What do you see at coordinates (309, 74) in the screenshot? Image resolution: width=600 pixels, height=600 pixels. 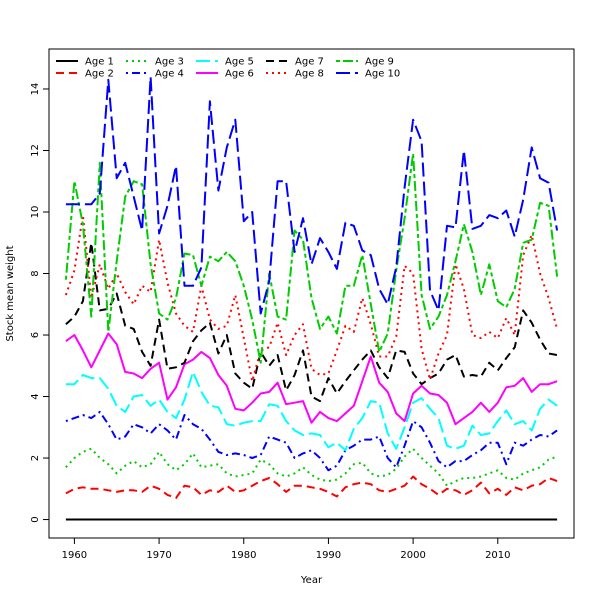 I see `legend-label-age-8: Age 8` at bounding box center [309, 74].